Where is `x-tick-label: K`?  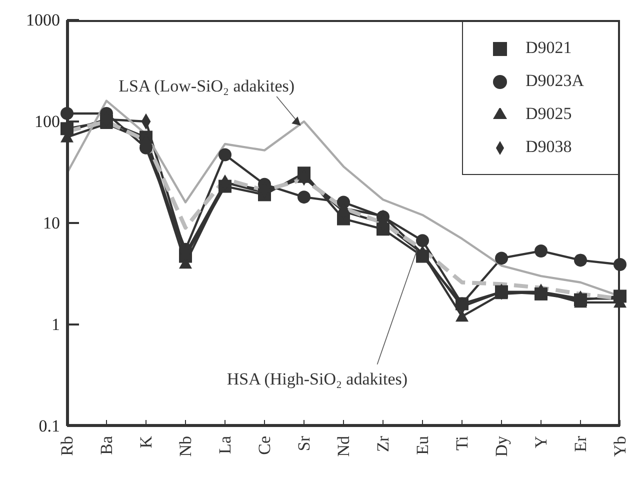
x-tick-label: K is located at coordinates (146, 441).